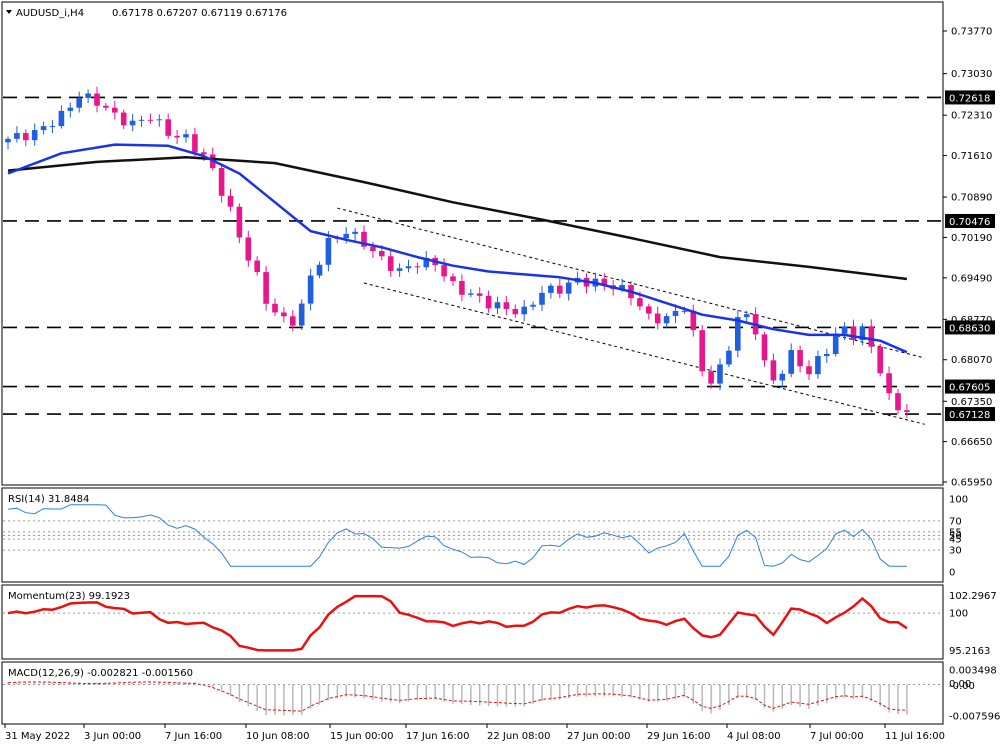 The width and height of the screenshot is (1000, 750). I want to click on level-label: 0.70476, so click(969, 222).